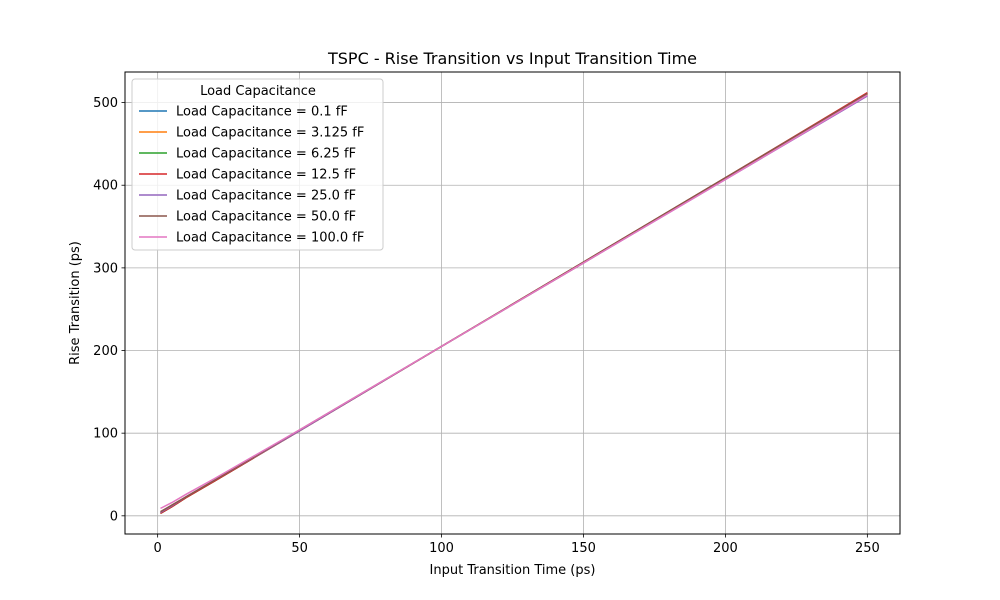 This screenshot has height=600, width=1000. What do you see at coordinates (75, 303) in the screenshot?
I see `y-axis-label: Rise Transition (ps)` at bounding box center [75, 303].